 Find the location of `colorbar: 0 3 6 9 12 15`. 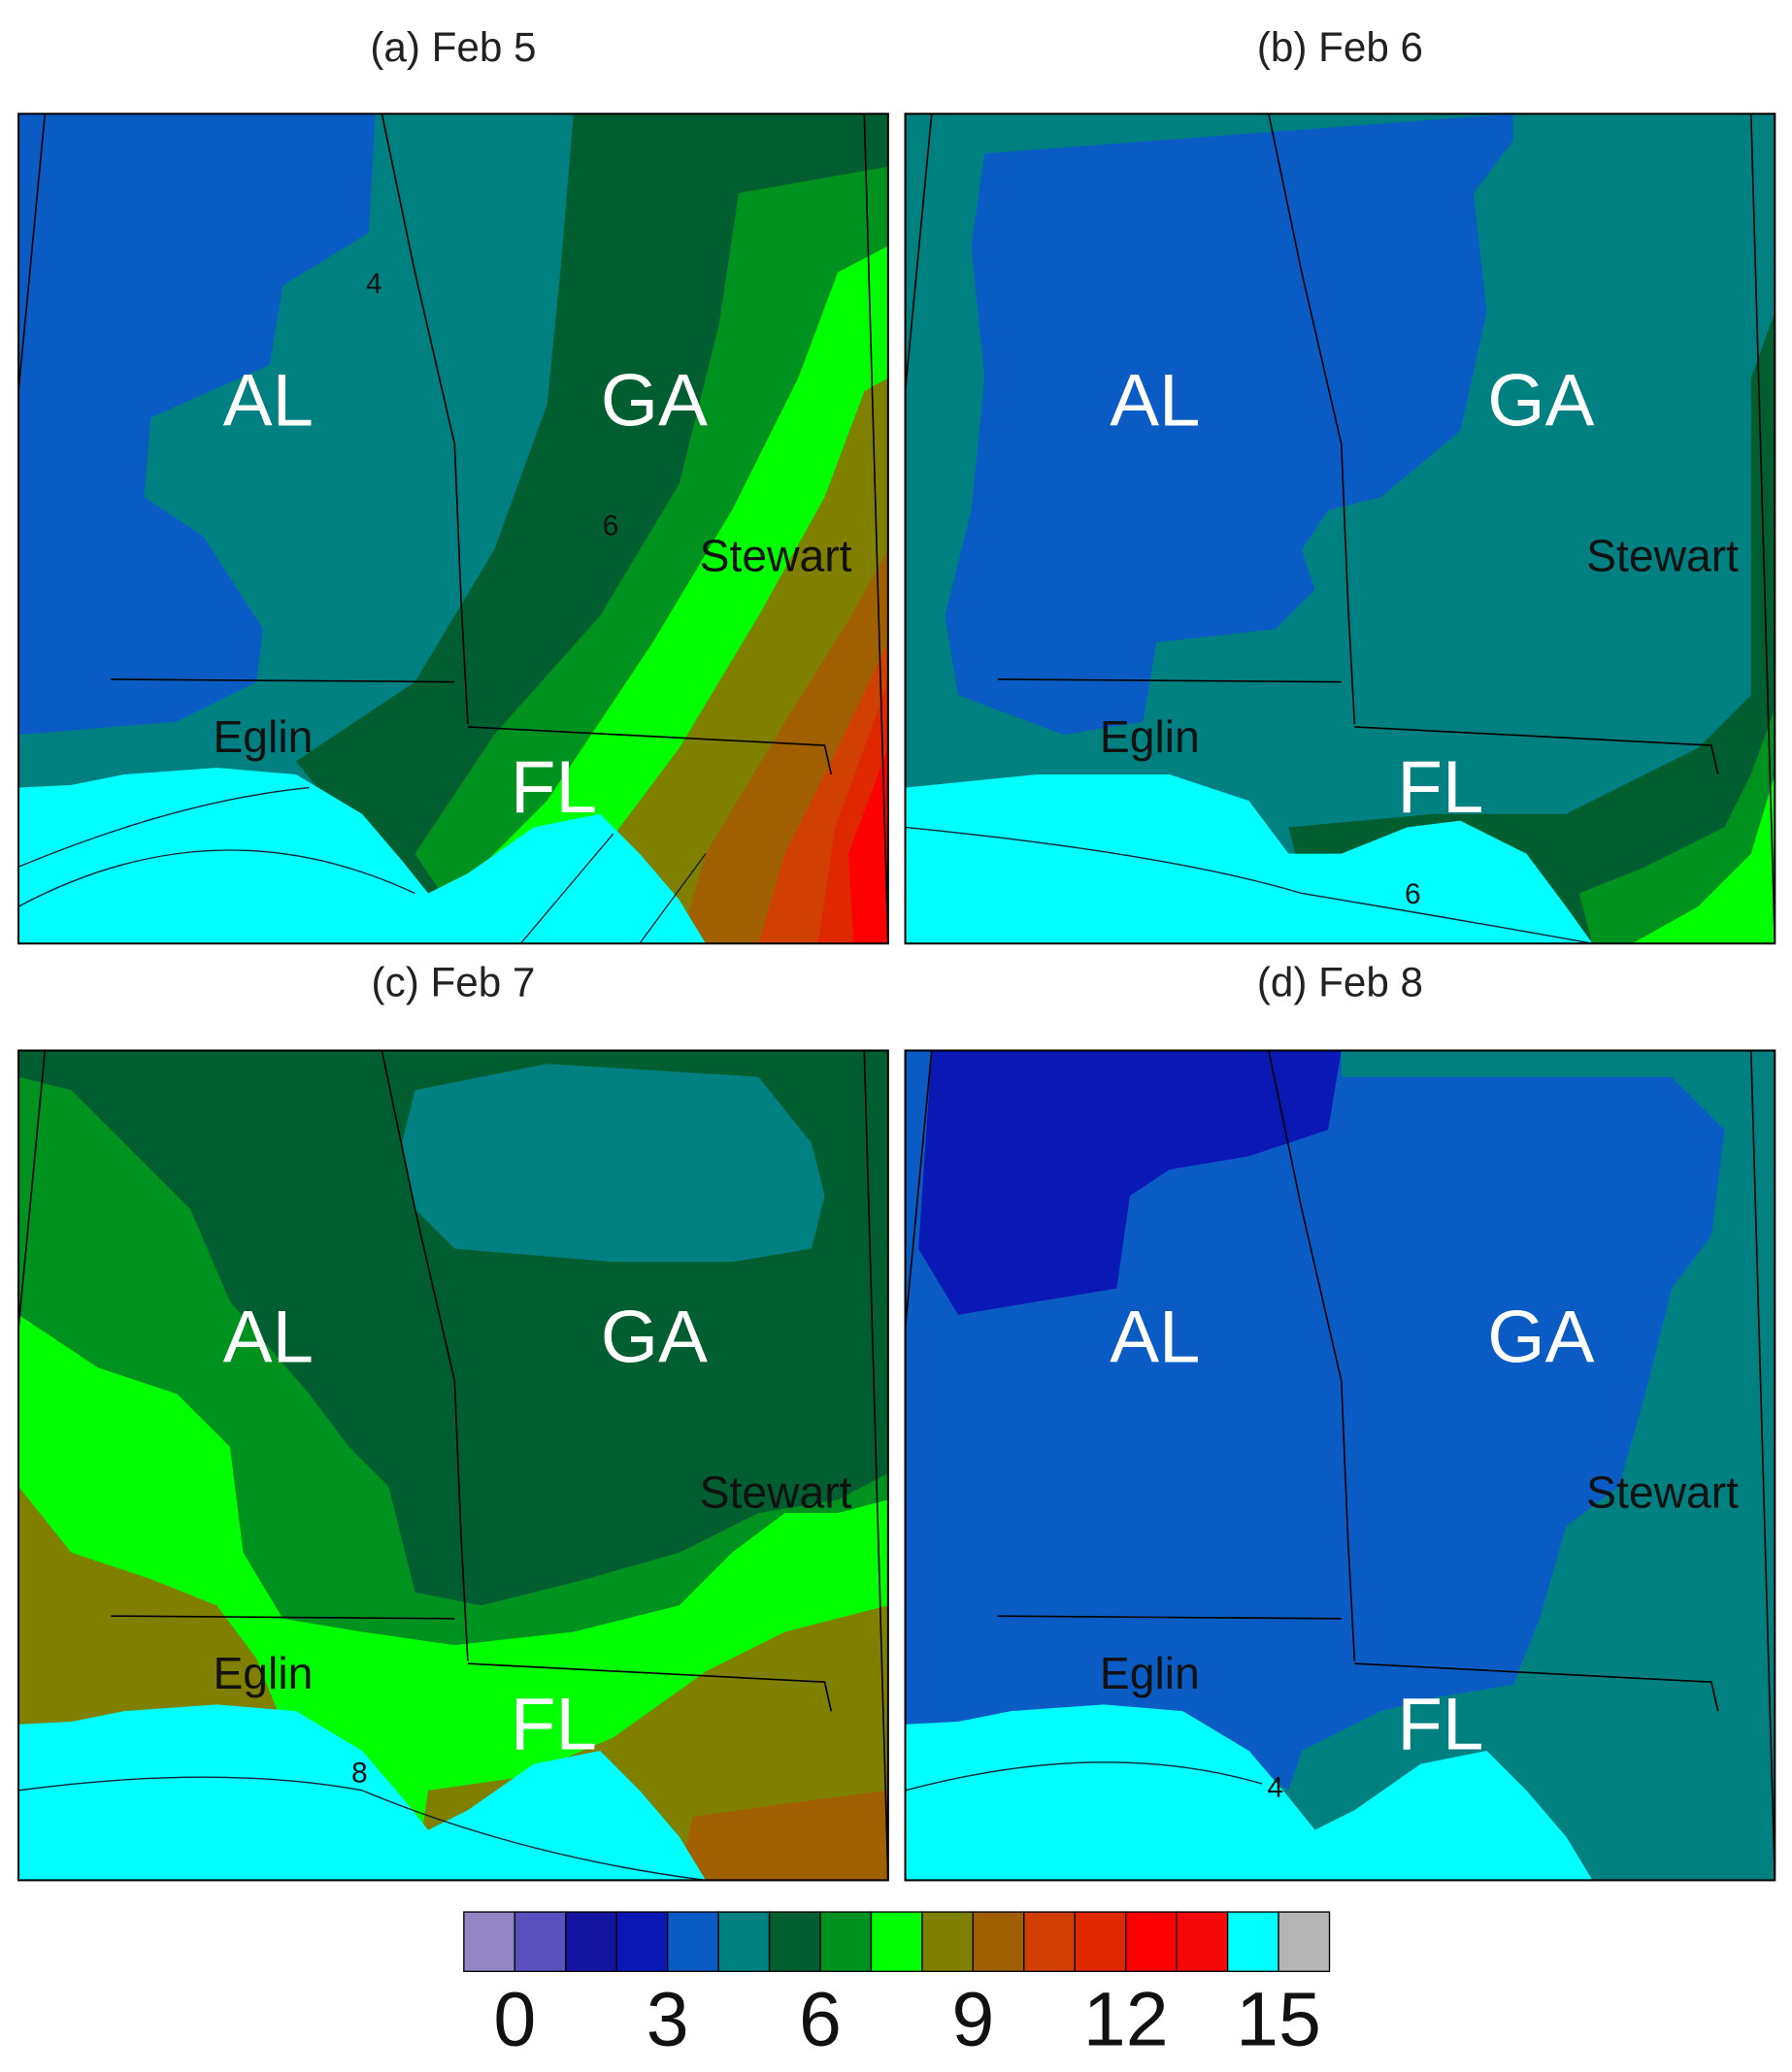

colorbar: 0 3 6 9 12 15 is located at coordinates (897, 1987).